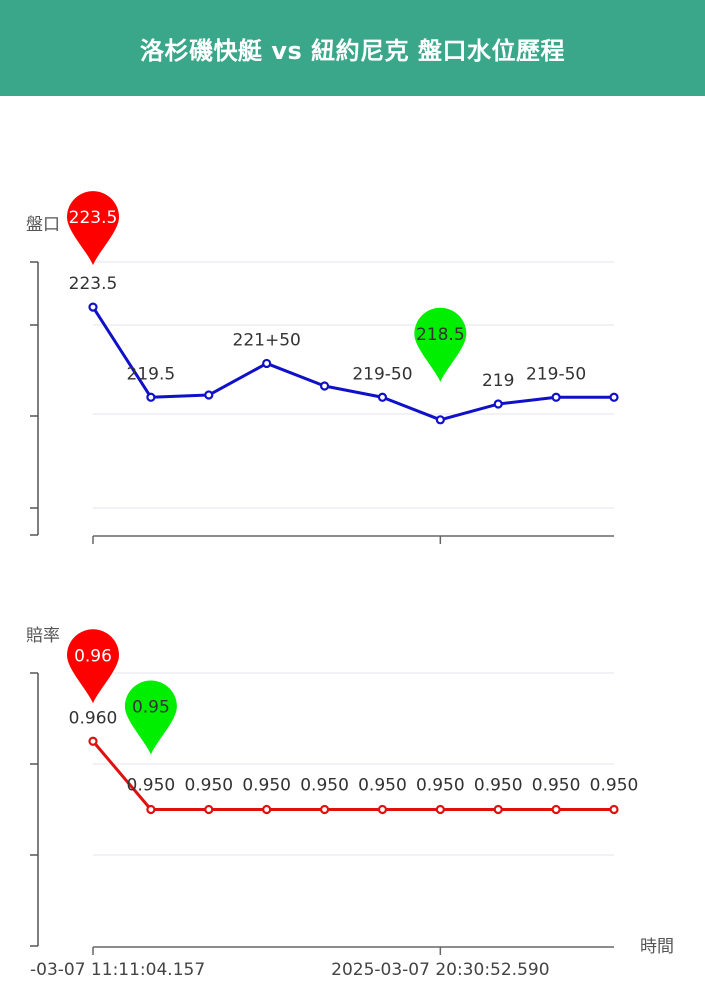  I want to click on x-tick-label: 2025-03-07 20:30:52.590, so click(440, 970).